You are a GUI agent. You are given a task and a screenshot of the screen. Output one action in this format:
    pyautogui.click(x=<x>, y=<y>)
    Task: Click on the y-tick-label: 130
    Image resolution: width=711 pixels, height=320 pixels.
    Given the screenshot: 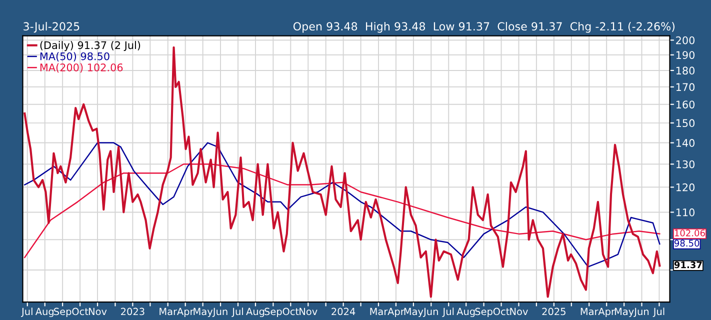 What is the action you would take?
    pyautogui.click(x=685, y=164)
    